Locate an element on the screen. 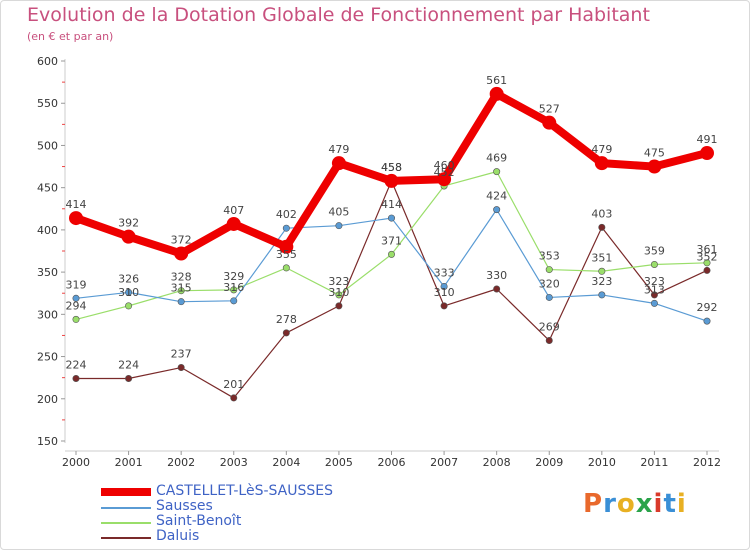  y-tick-label: 350 is located at coordinates (47, 272).